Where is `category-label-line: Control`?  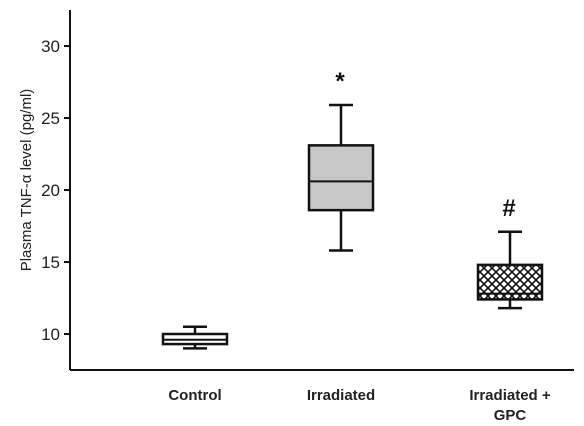 category-label-line: Control is located at coordinates (194, 395).